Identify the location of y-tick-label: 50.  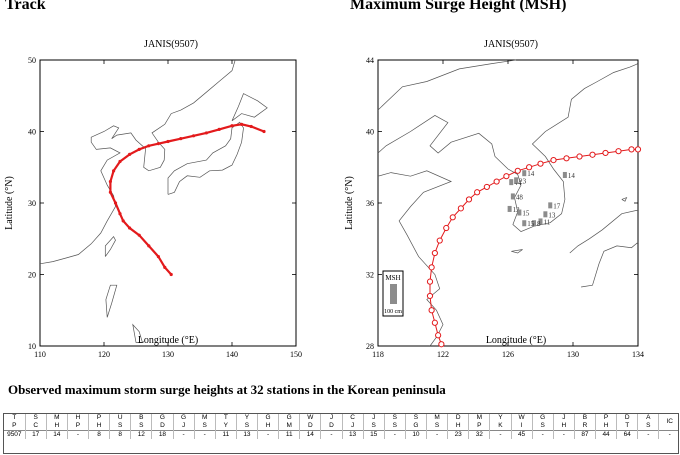
(32, 60).